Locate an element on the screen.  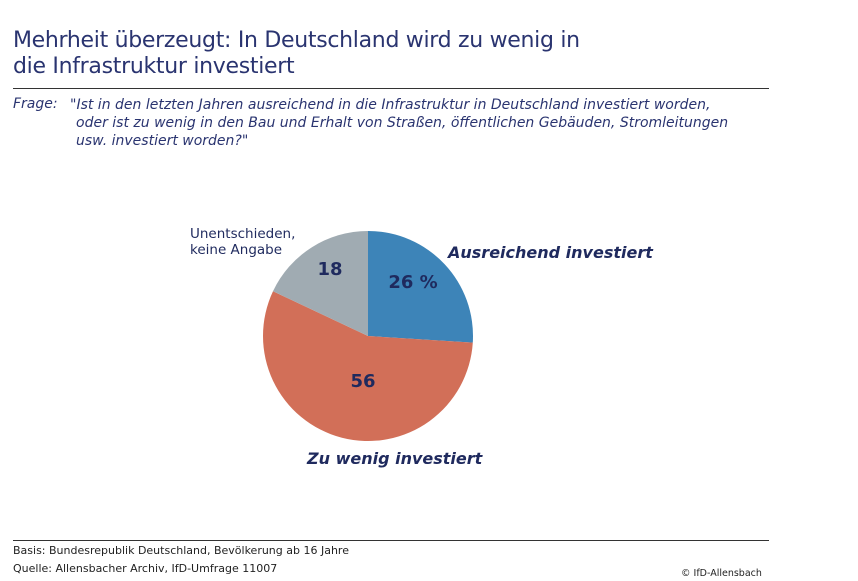
question-label: Frage: is located at coordinates (35, 104).